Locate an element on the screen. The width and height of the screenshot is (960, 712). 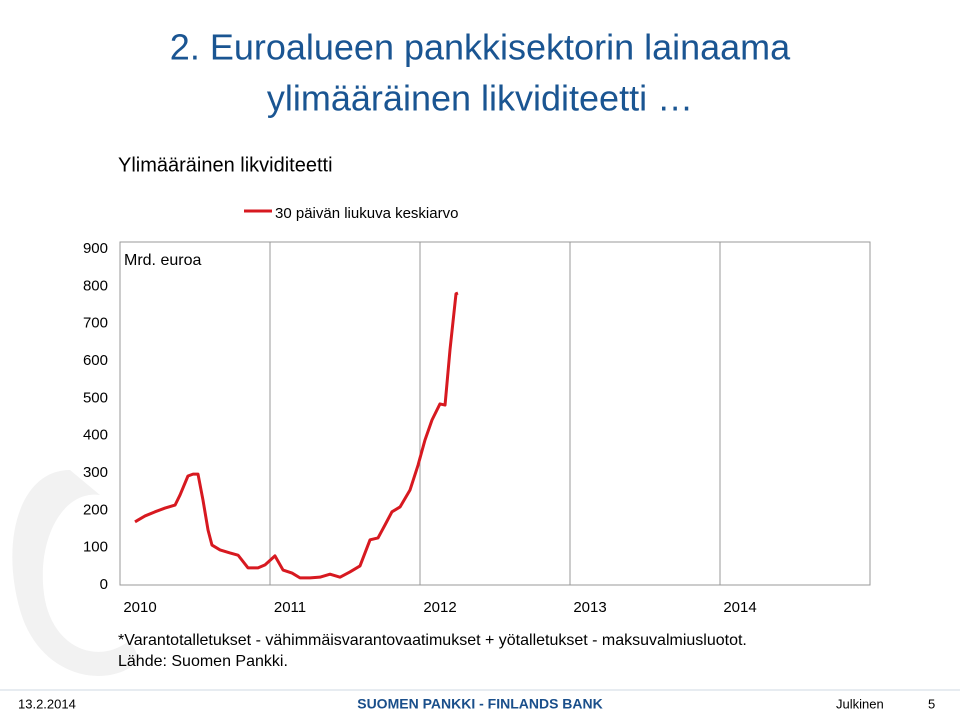
y-tick-label: 500 is located at coordinates (95, 397).